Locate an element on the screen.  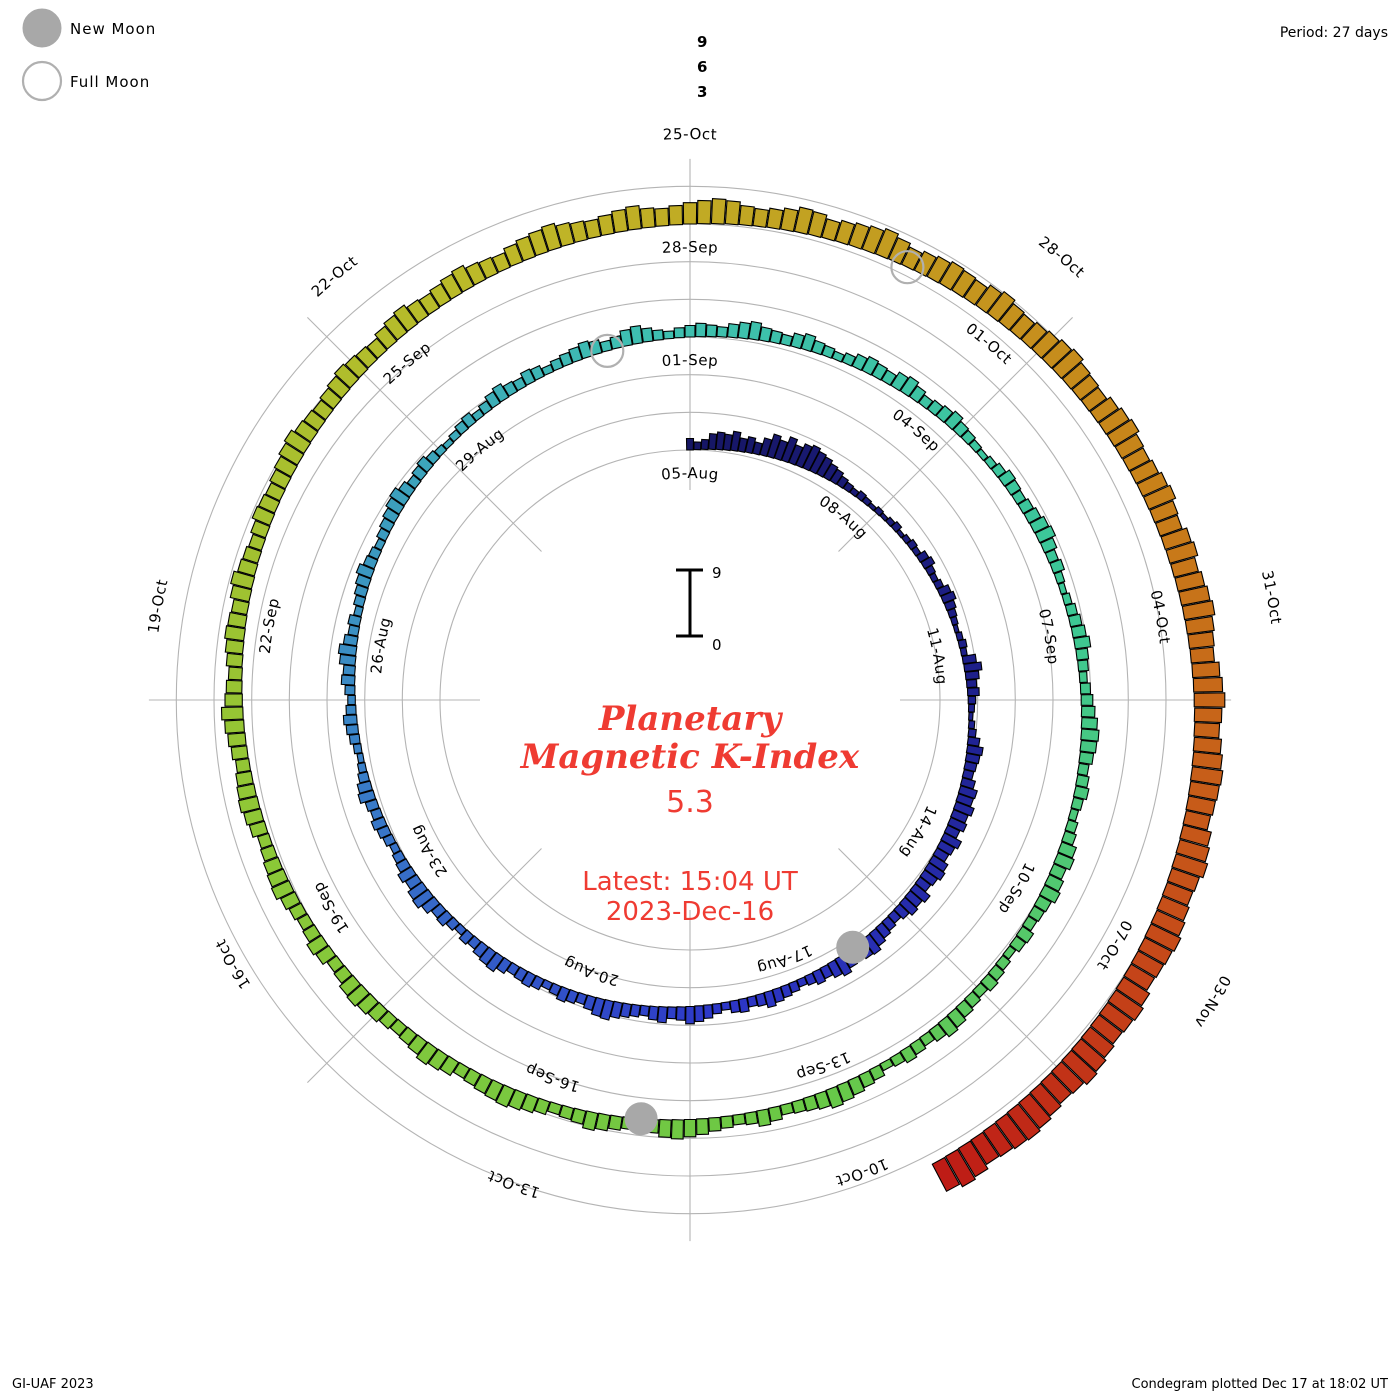
date-label: 16-Sep is located at coordinates (552, 1078).